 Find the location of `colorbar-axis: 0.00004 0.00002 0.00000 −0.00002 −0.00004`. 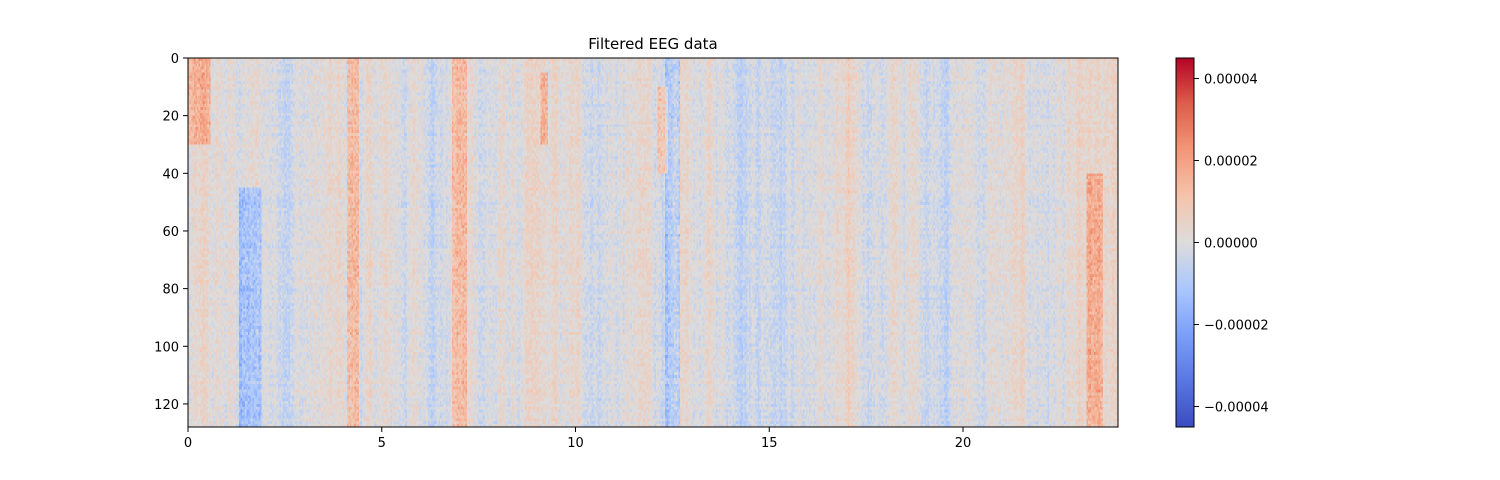

colorbar-axis: 0.00004 0.00002 0.00000 −0.00002 −0.00004 is located at coordinates (1231, 244).